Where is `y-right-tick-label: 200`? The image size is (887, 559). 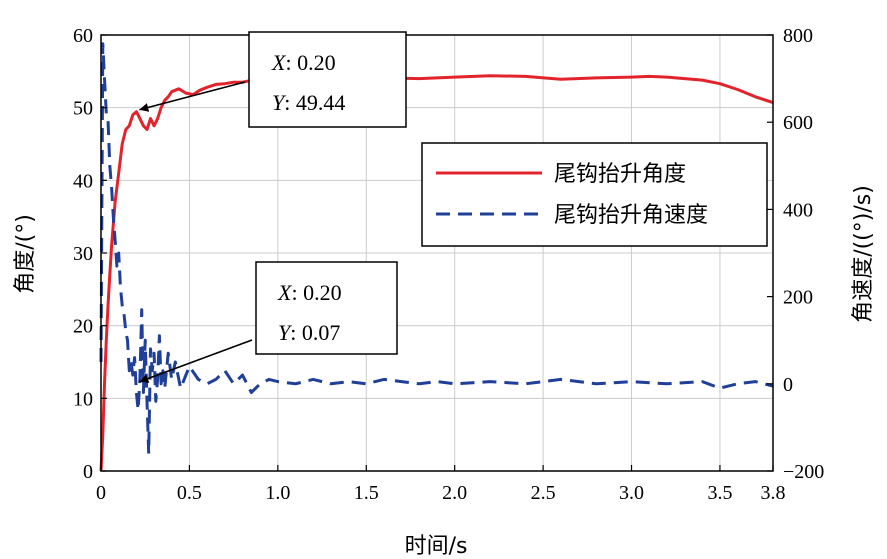 y-right-tick-label: 200 is located at coordinates (798, 298).